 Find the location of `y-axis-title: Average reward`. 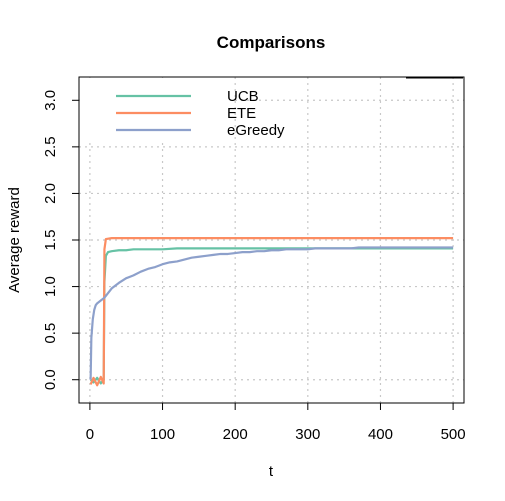

y-axis-title: Average reward is located at coordinates (14, 240).